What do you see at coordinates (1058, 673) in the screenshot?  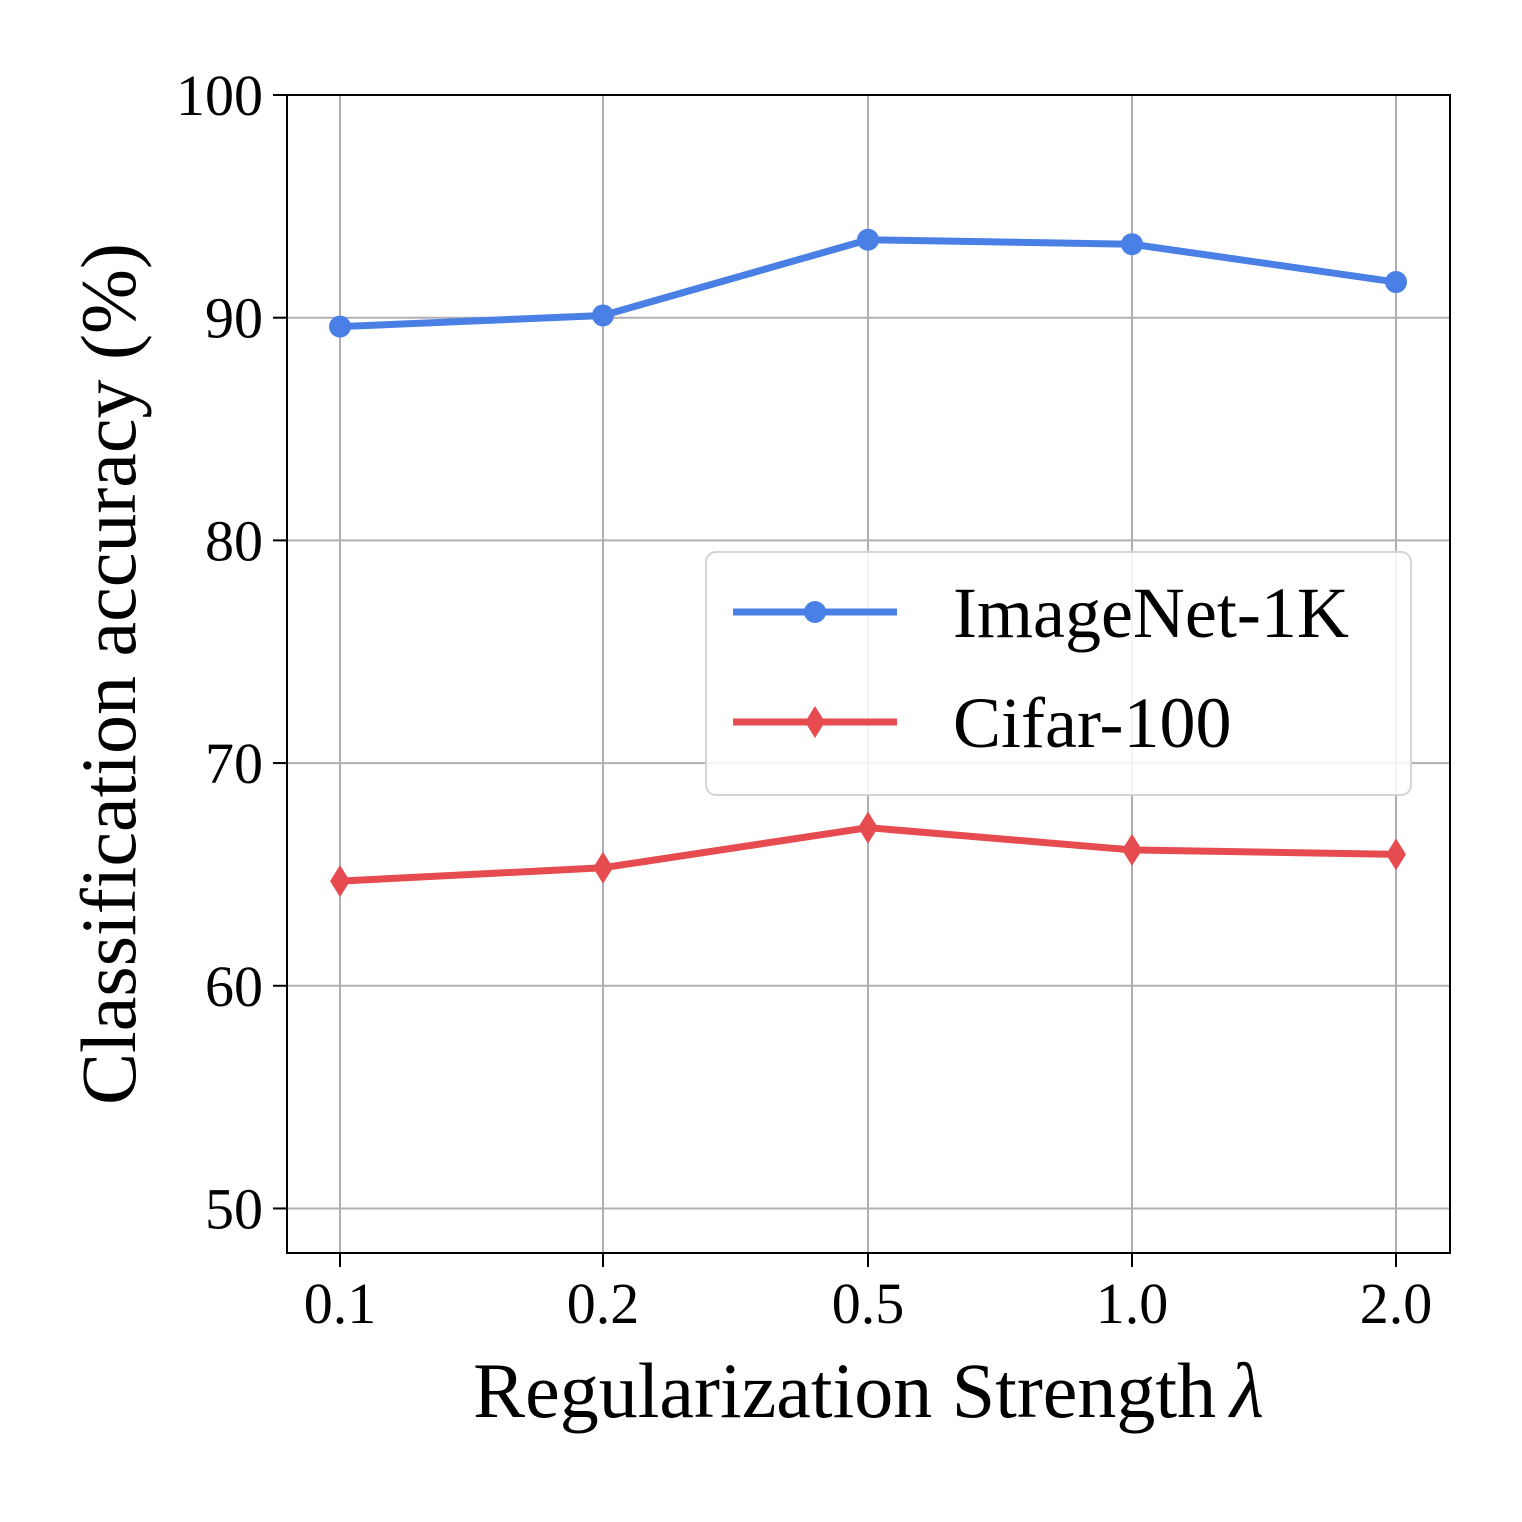 I see `legend: ImageNet-1K Cifar-100` at bounding box center [1058, 673].